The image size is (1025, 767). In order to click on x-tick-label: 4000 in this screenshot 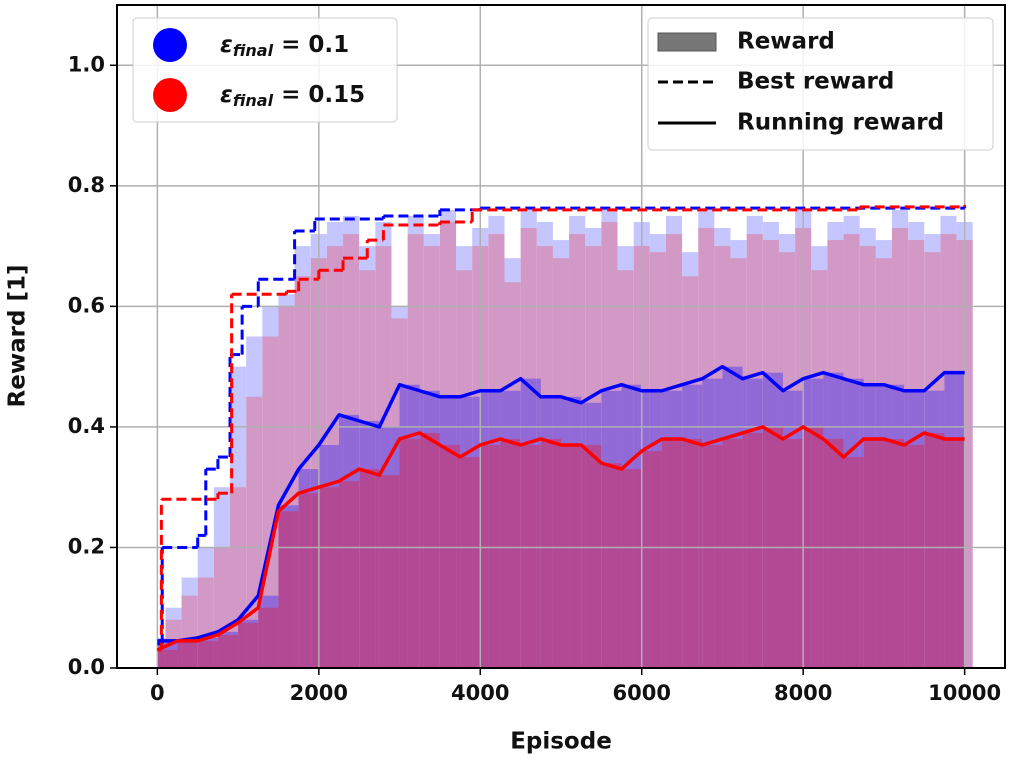, I will do `click(480, 693)`.